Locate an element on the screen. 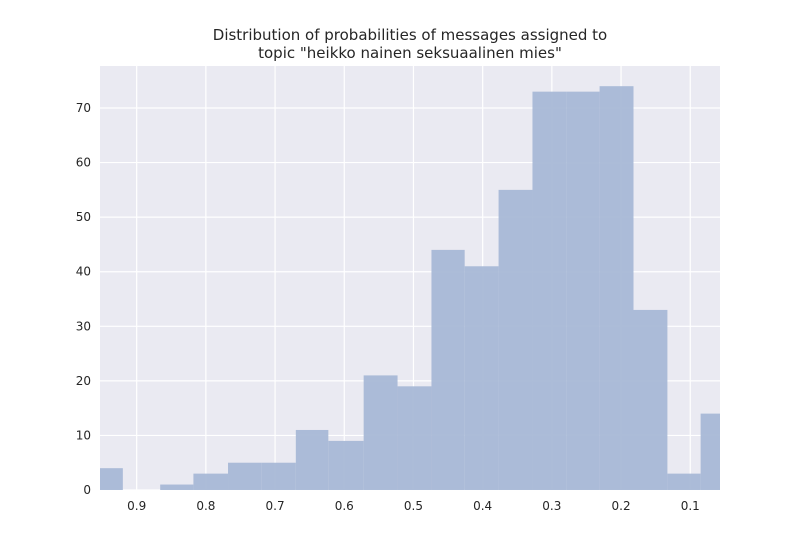  y-axis-ticks: 0 10 20 30 40 50 60 70 is located at coordinates (83, 299).